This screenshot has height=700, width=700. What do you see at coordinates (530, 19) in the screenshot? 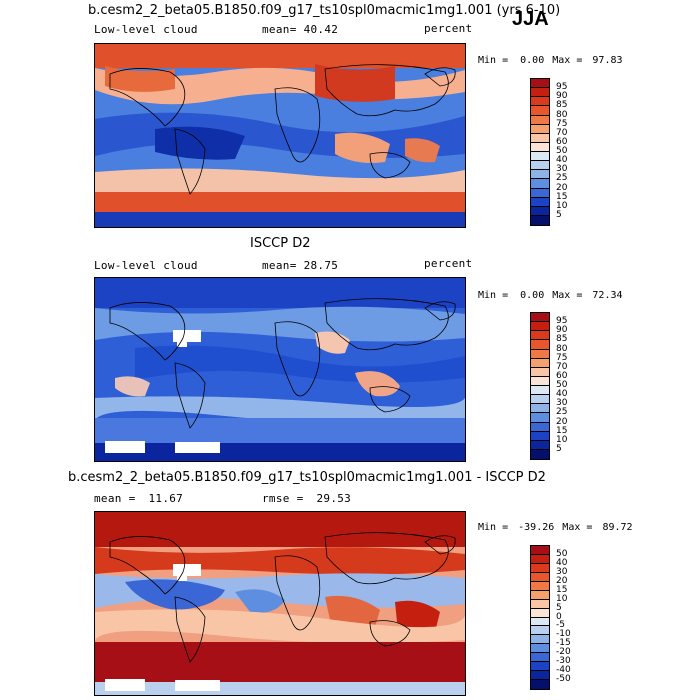
I see `season-label: JJA` at bounding box center [530, 19].